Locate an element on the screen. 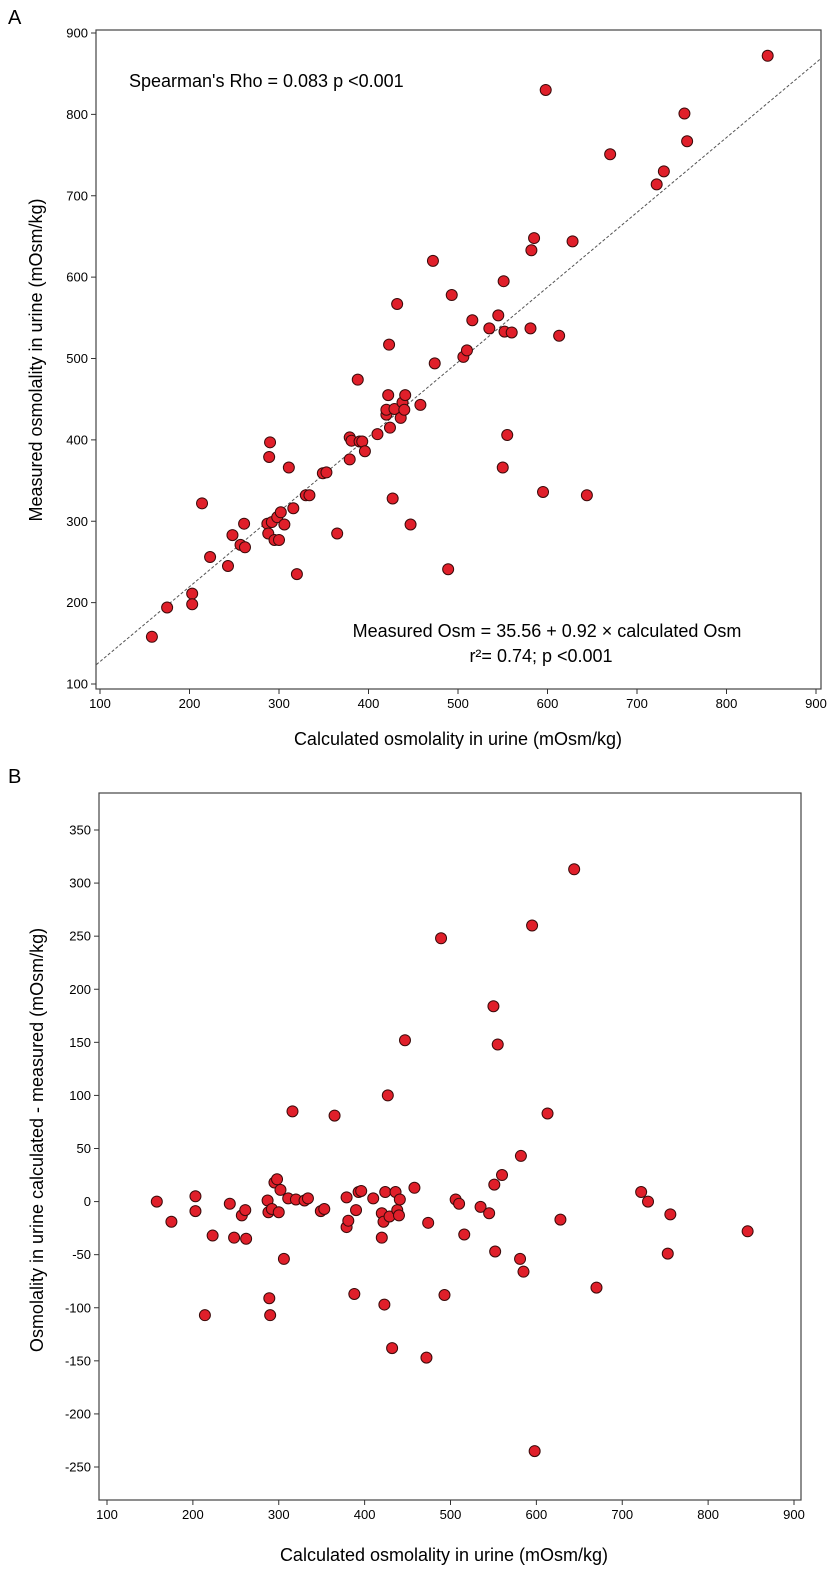  a-y-tick-label: 200 is located at coordinates (77, 602).